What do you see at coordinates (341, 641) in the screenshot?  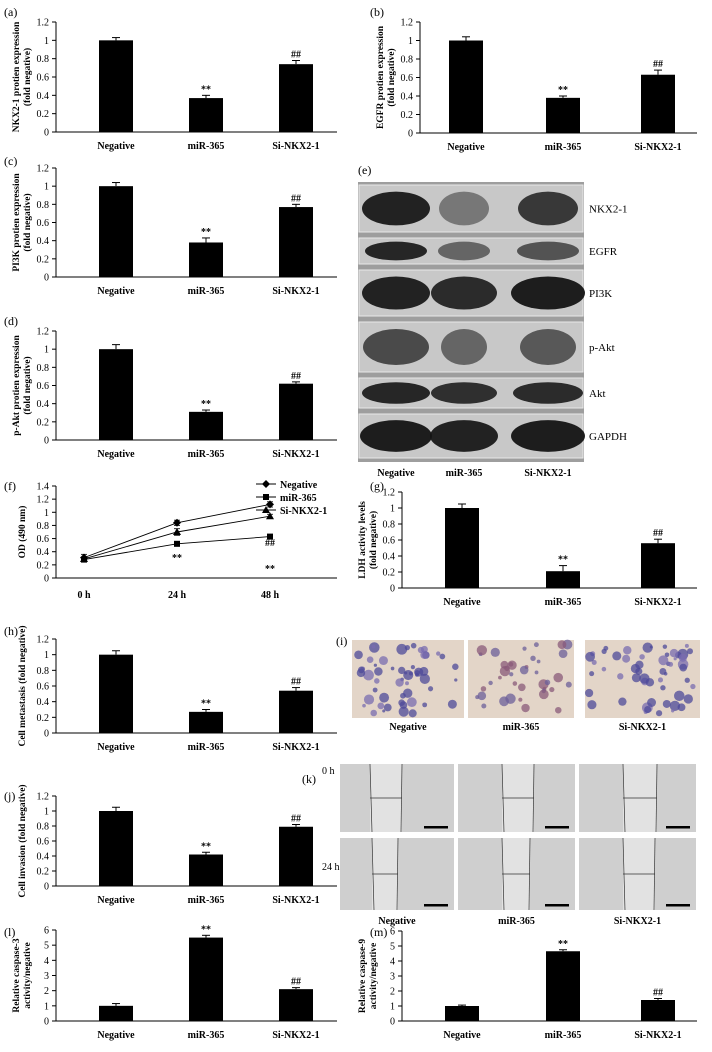 I see `panel-label: (i)` at bounding box center [341, 641].